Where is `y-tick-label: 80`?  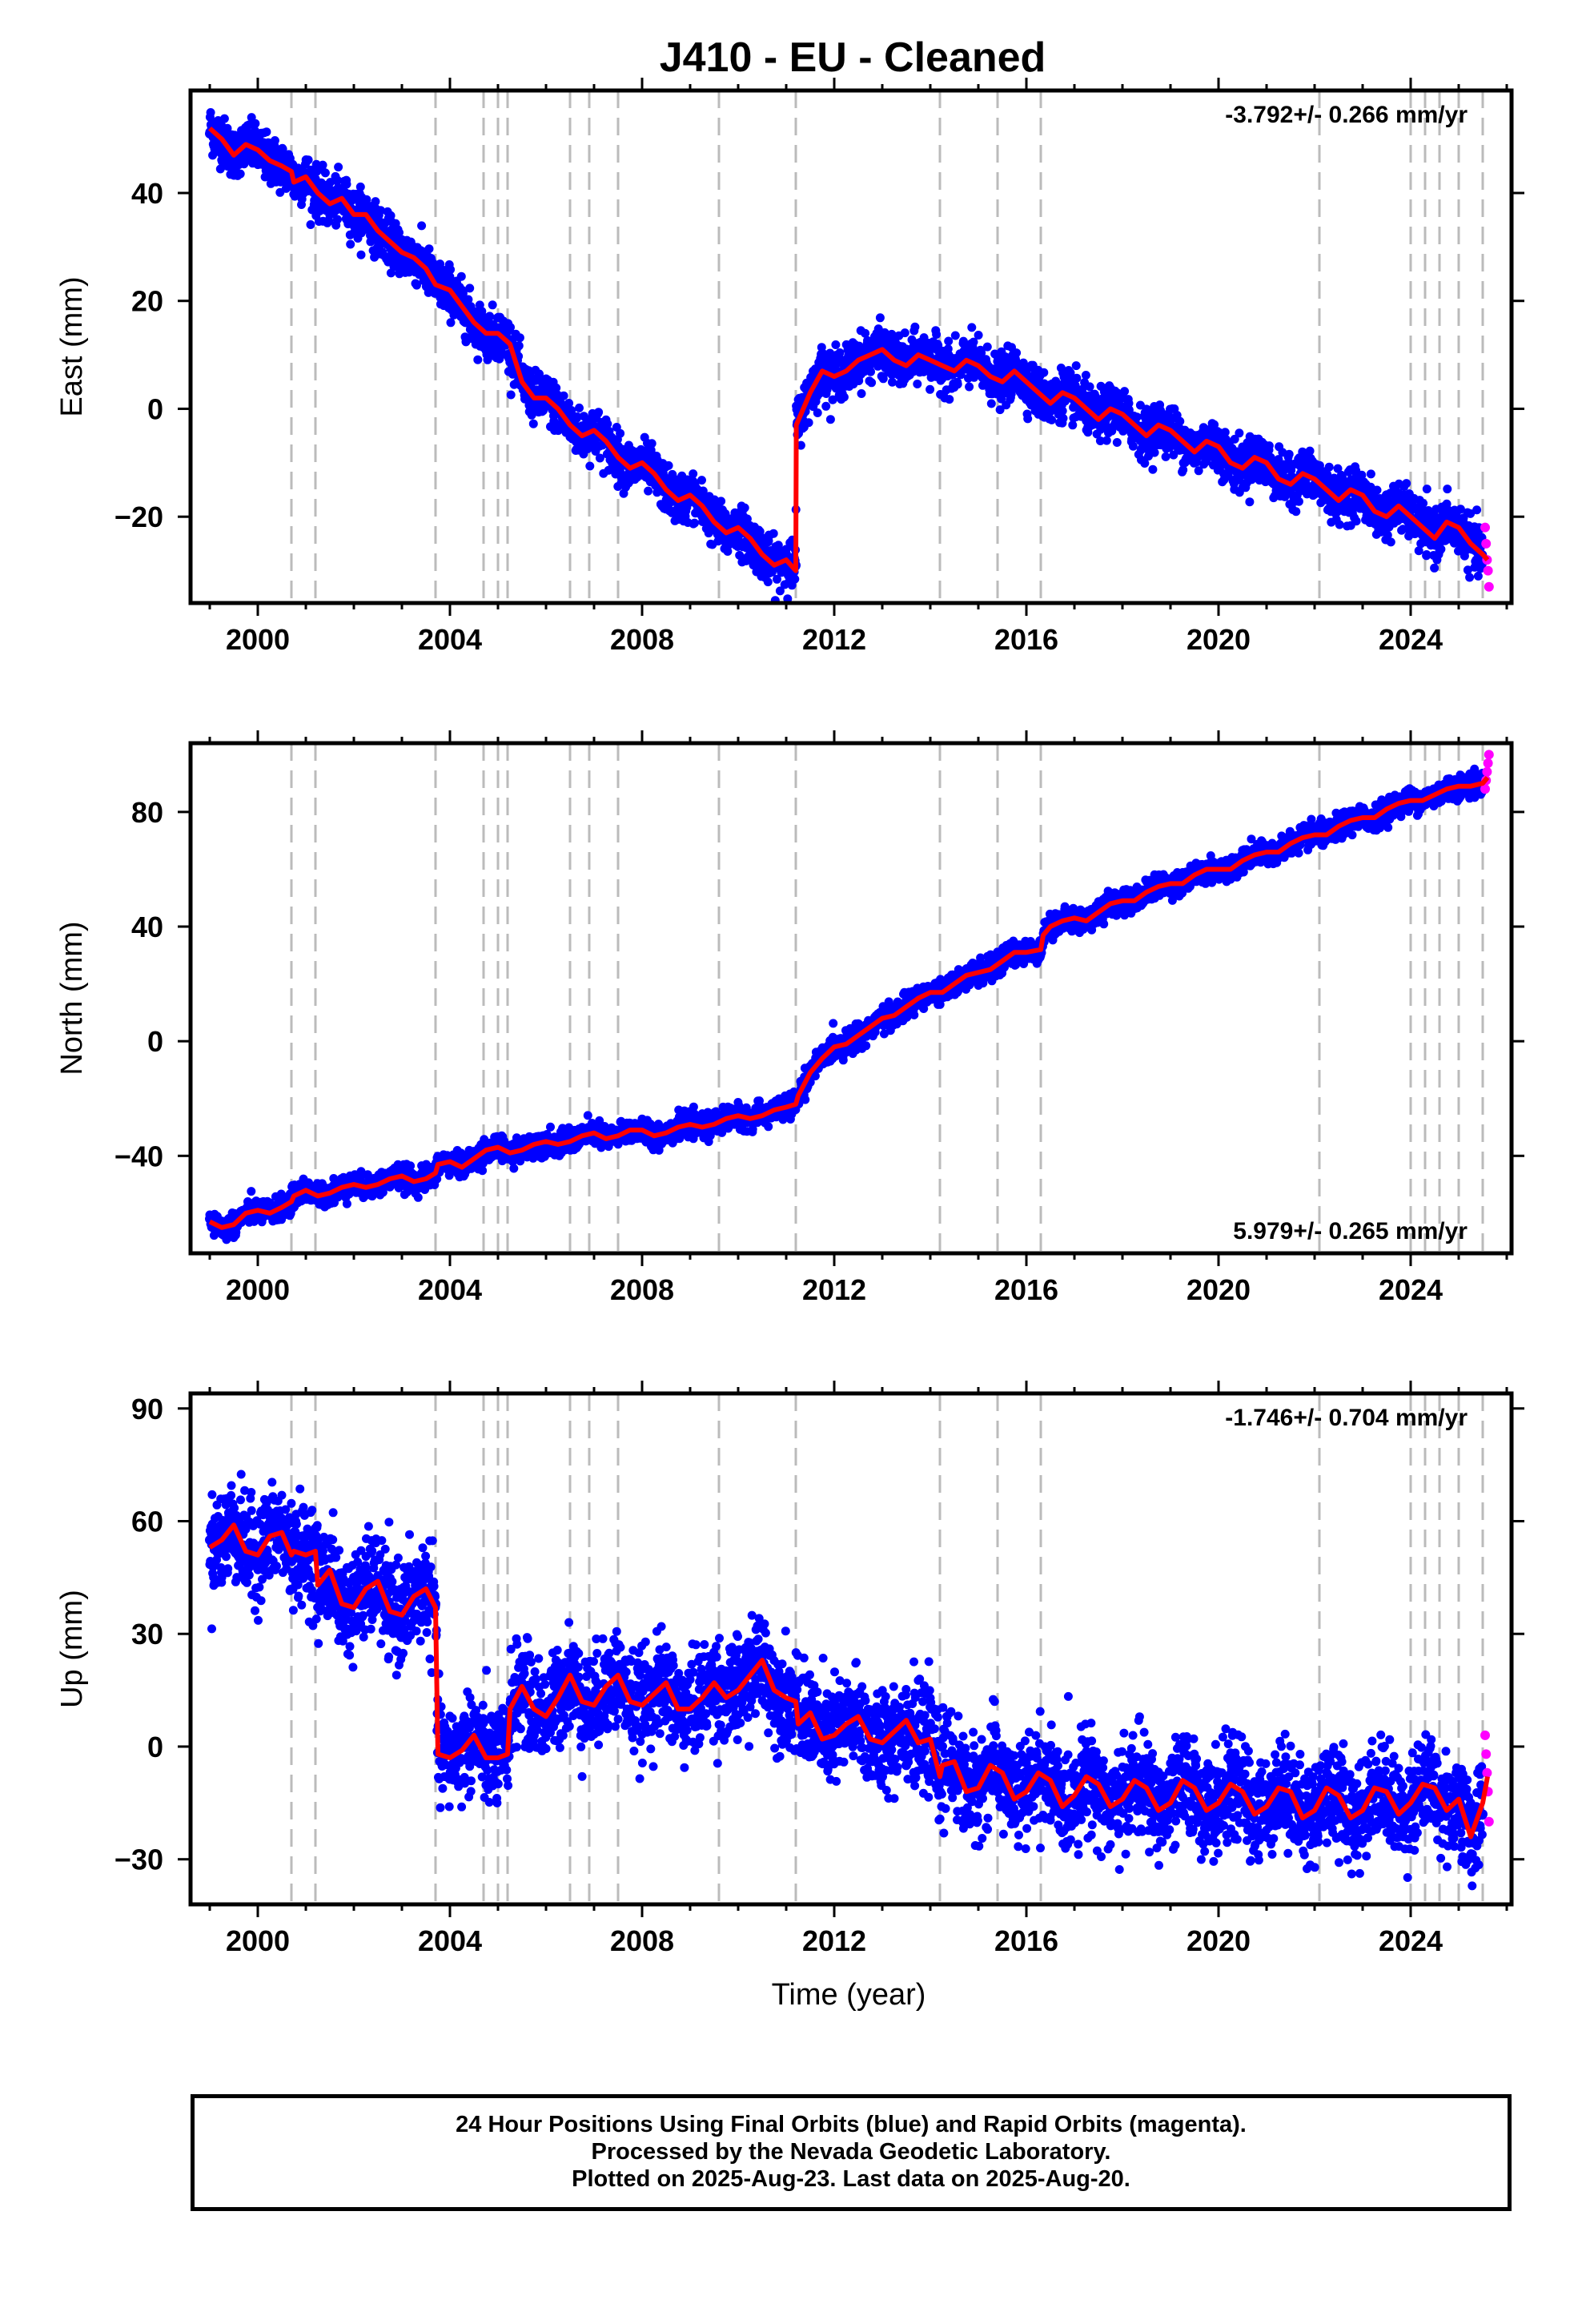
y-tick-label: 80 is located at coordinates (147, 812).